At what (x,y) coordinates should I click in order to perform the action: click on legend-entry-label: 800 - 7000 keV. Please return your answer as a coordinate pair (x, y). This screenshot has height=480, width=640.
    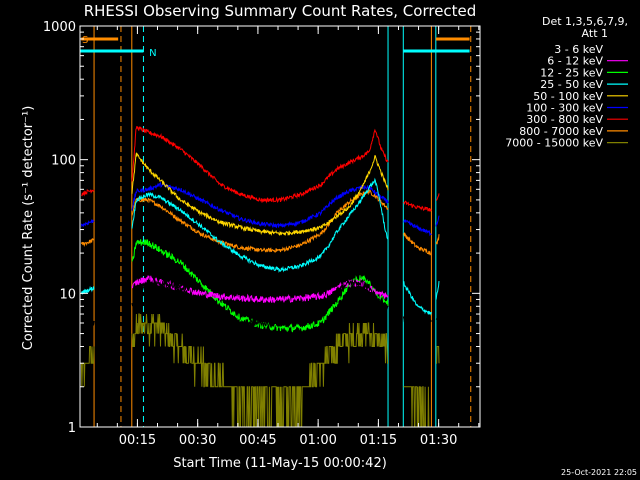
    Looking at the image, I should click on (561, 131).